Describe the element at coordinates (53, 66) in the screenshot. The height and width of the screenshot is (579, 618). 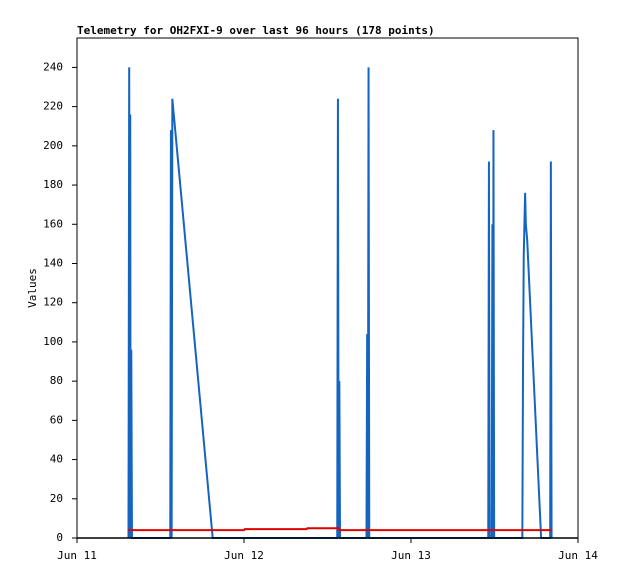
I see `y-tick-label: 240` at that location.